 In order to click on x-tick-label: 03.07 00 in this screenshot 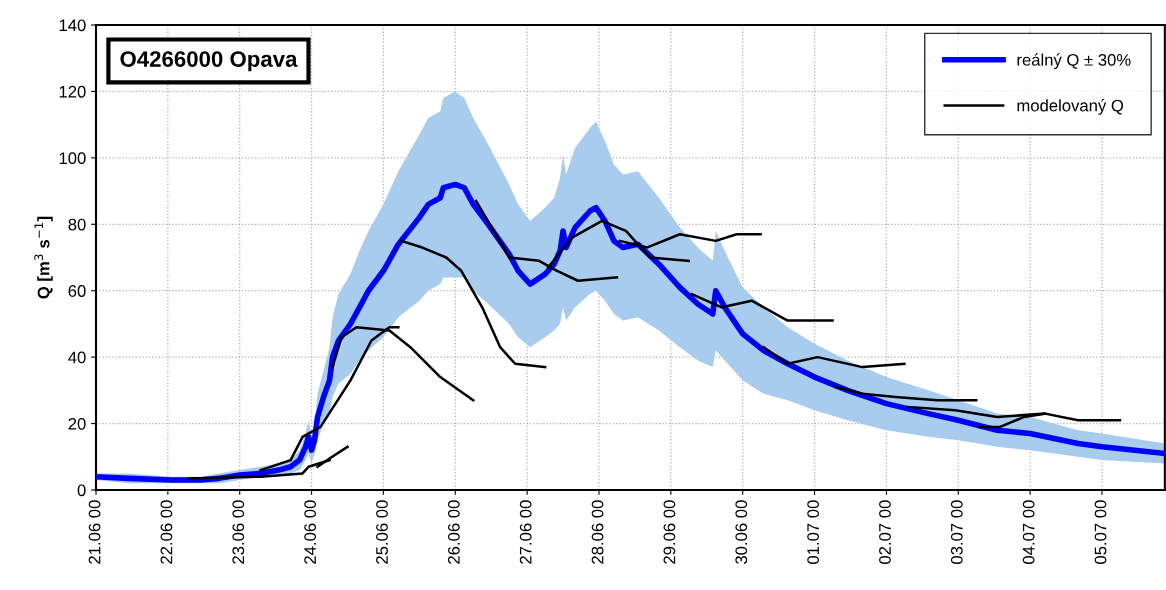, I will do `click(956, 532)`.